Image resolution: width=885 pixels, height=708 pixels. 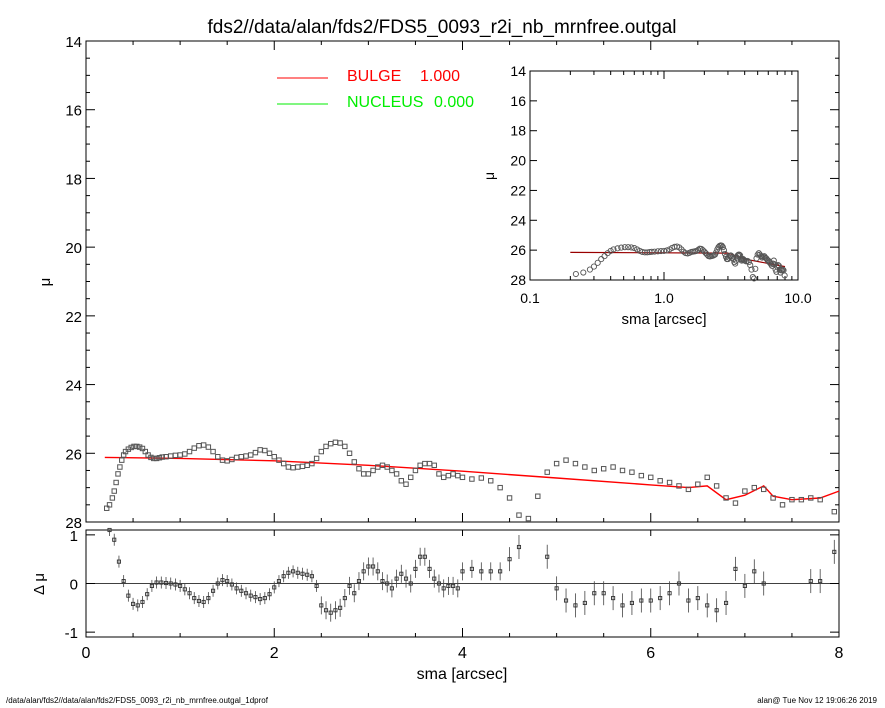 What do you see at coordinates (73, 523) in the screenshot?
I see `main-y-tick-label: 28` at bounding box center [73, 523].